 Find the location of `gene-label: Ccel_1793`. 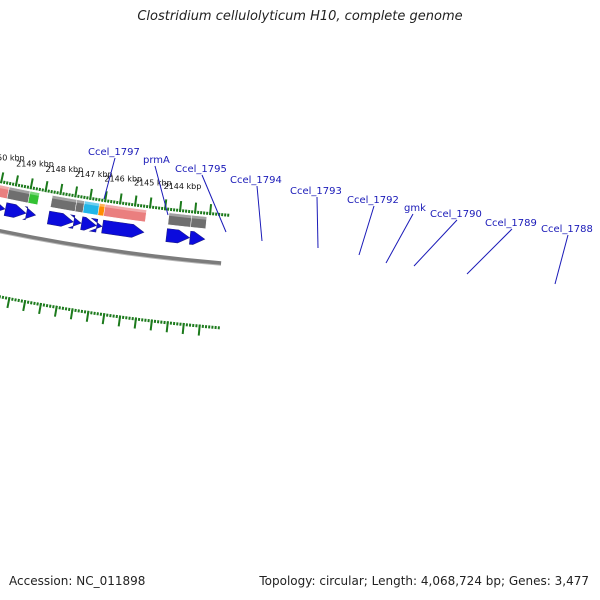

gene-label: Ccel_1793 is located at coordinates (316, 191).